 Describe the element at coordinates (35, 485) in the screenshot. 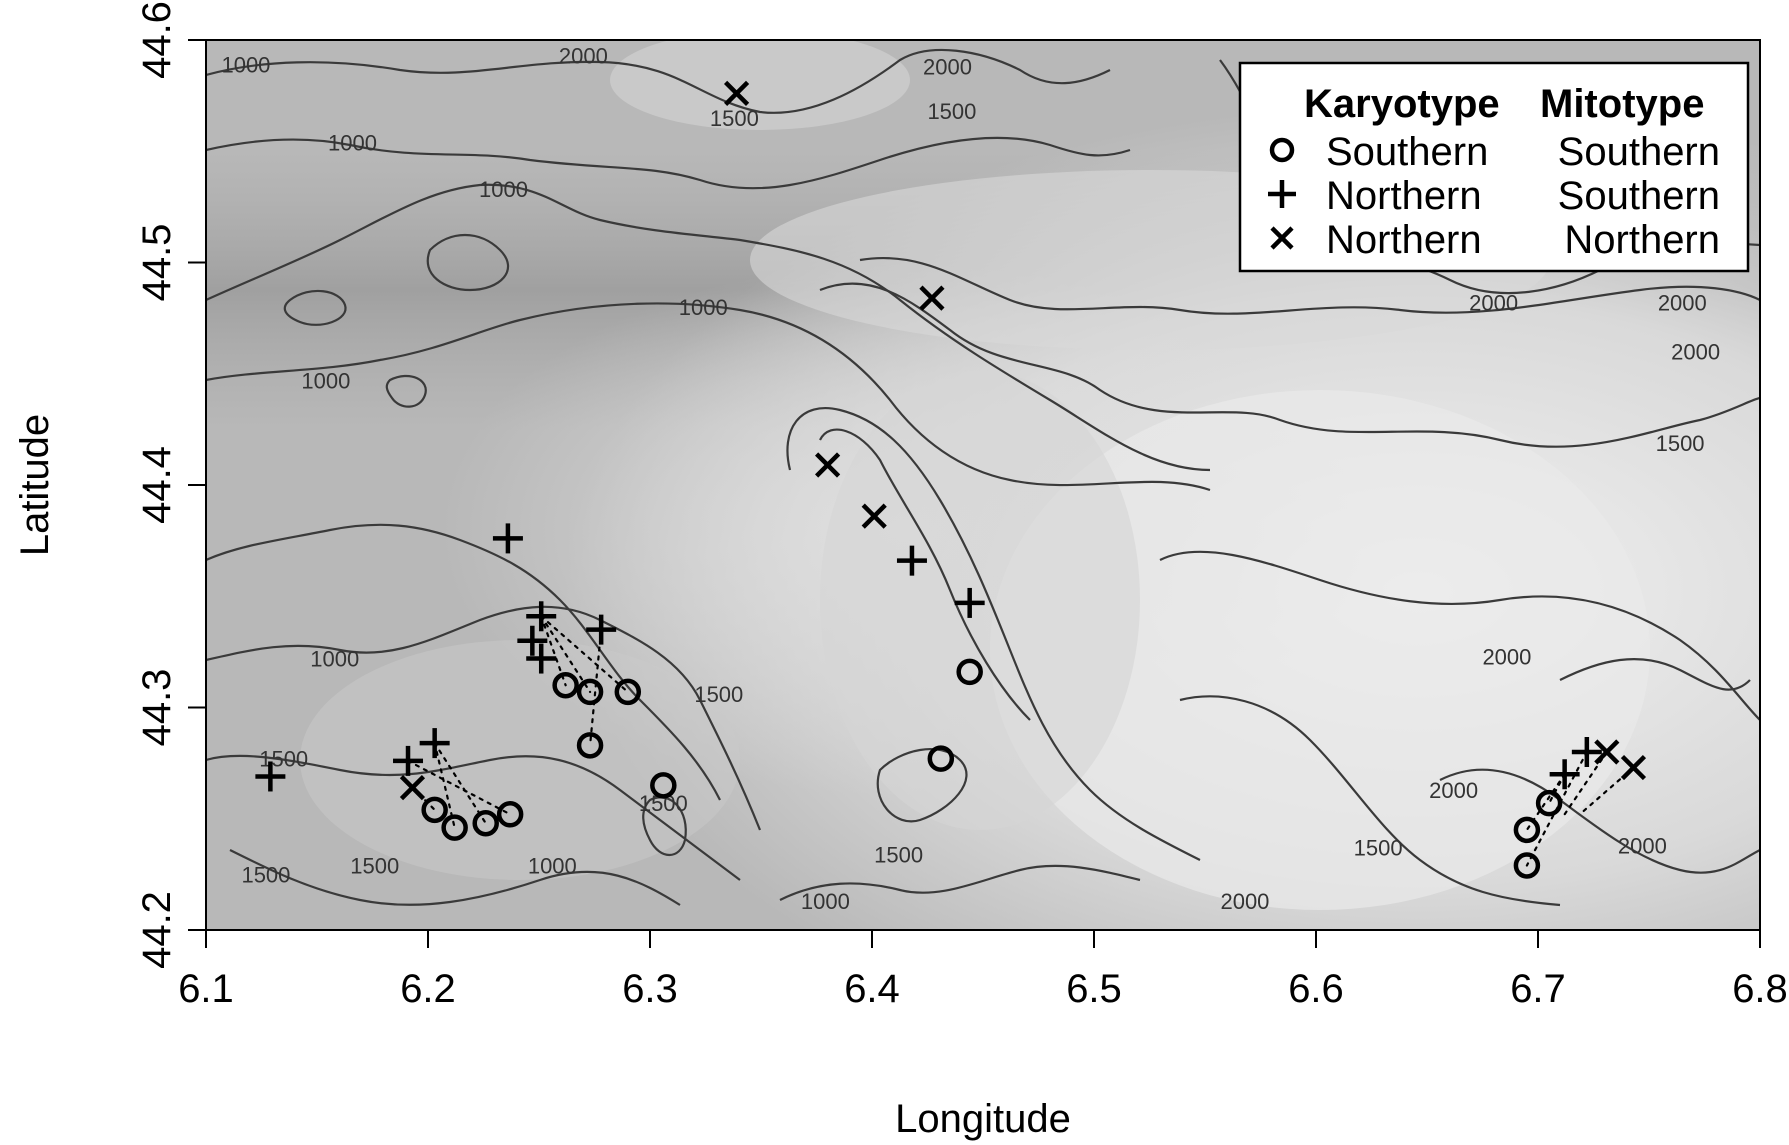

I see `y-axis-title: Latitude` at that location.